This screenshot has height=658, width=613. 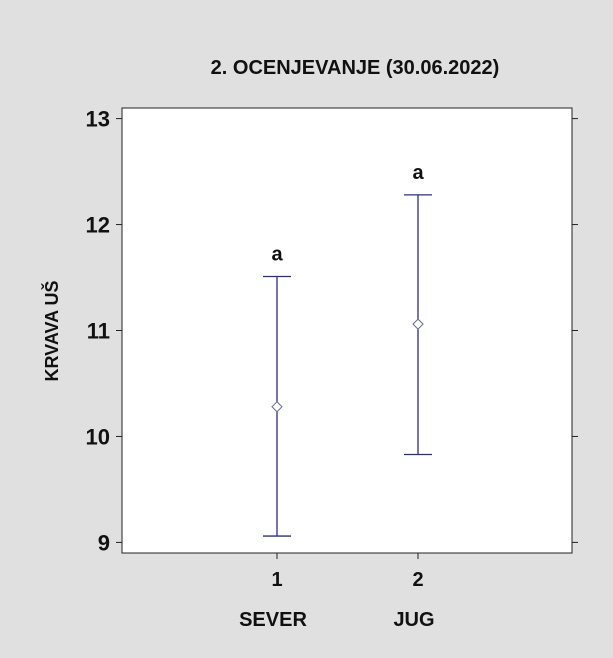 I want to click on y-axis-label: KRVAVA UŠ, so click(x=51, y=330).